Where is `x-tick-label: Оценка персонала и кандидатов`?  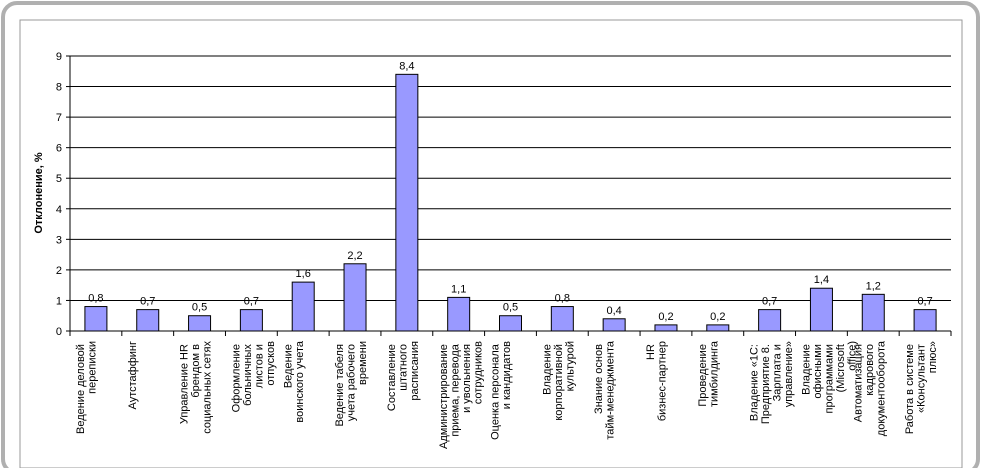
x-tick-label: Оценка персонала и кандидатов is located at coordinates (502, 390).